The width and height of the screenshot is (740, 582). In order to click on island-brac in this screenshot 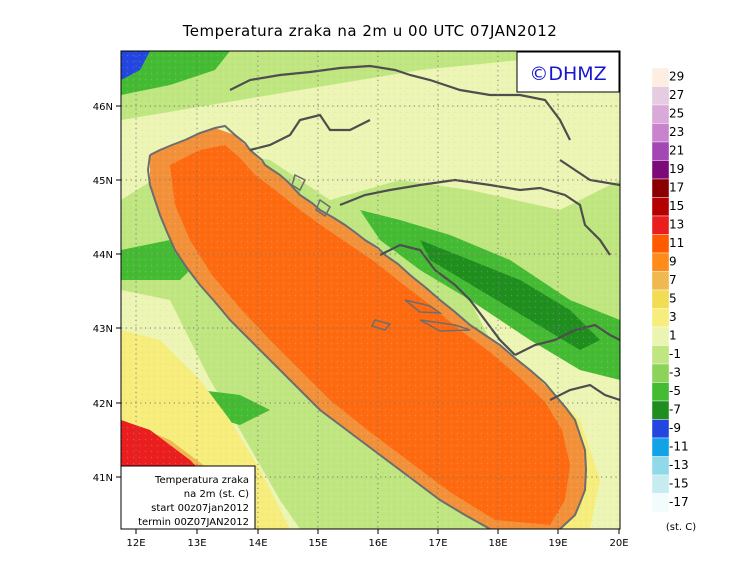, I will do `click(423, 306)`.